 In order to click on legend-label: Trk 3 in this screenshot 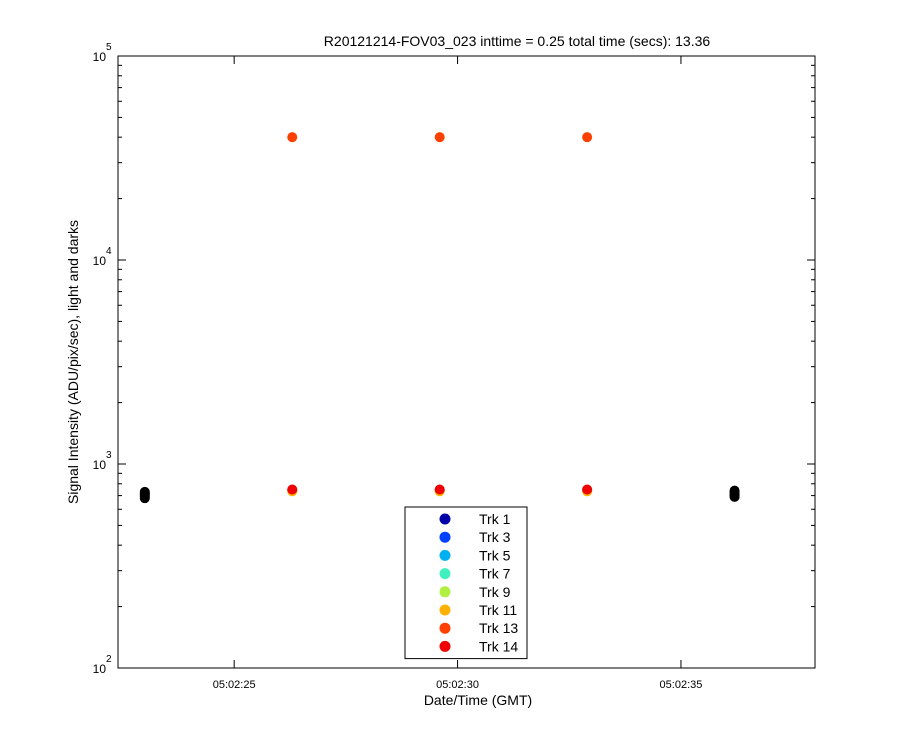, I will do `click(495, 537)`.